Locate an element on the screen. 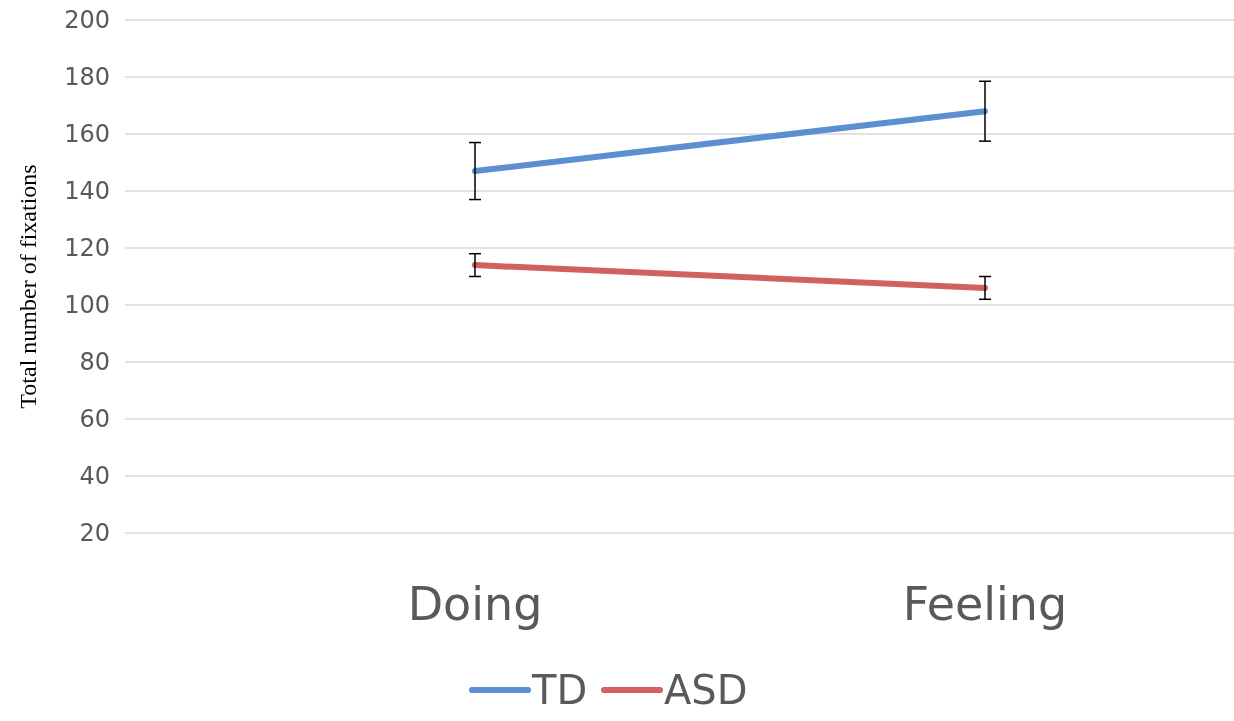  y-tick-label: 180 is located at coordinates (87, 77).